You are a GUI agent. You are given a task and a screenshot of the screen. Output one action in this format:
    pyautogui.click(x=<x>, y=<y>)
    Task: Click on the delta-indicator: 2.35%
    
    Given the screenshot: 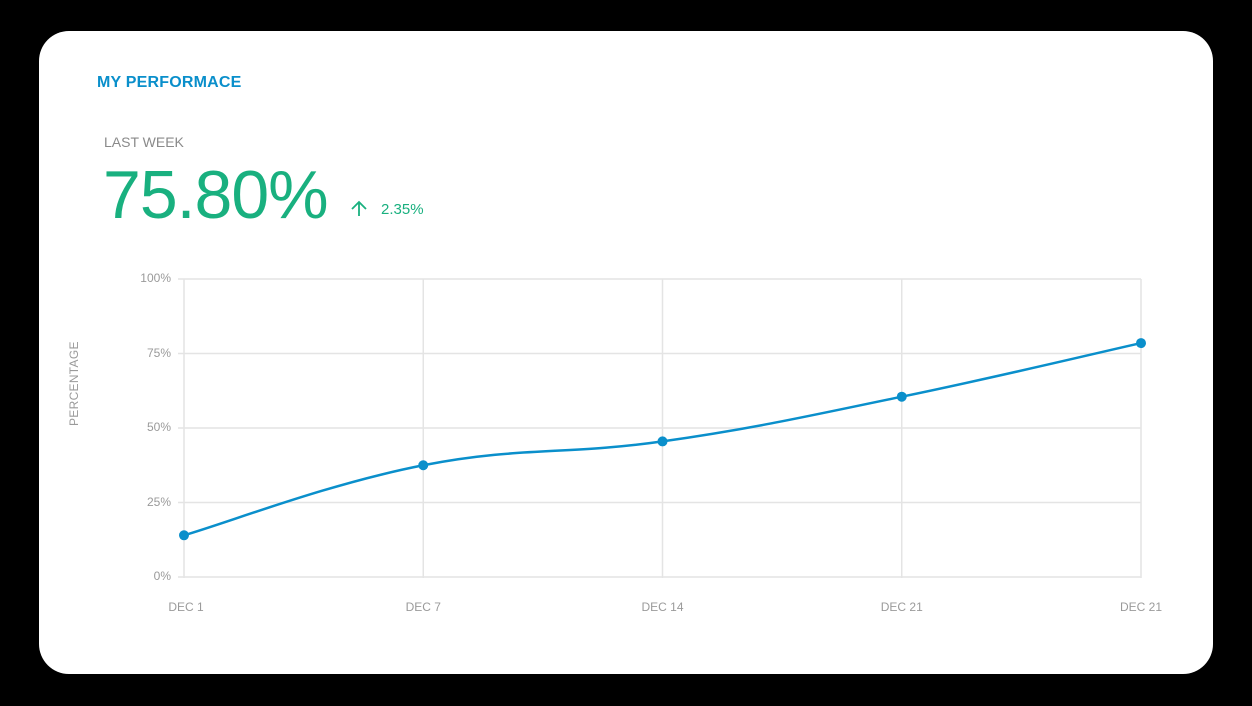 What is the action you would take?
    pyautogui.click(x=386, y=209)
    